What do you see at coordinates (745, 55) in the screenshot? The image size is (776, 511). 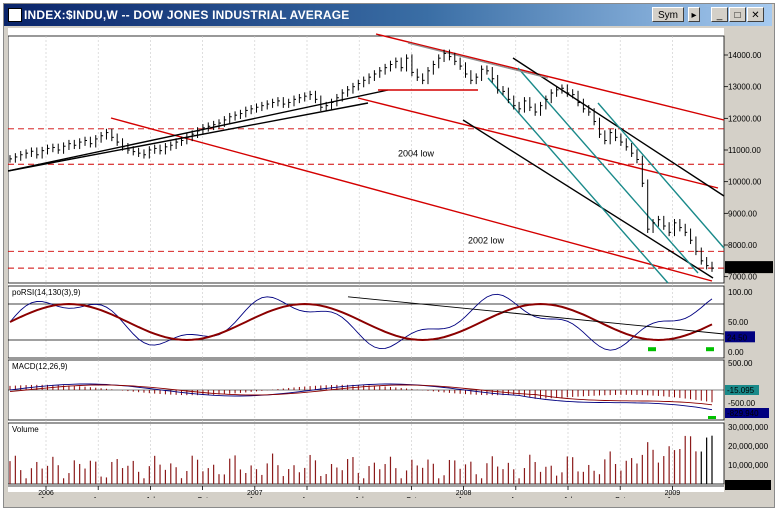 I see `price-y-tick-label: 14000.00` at bounding box center [745, 55].